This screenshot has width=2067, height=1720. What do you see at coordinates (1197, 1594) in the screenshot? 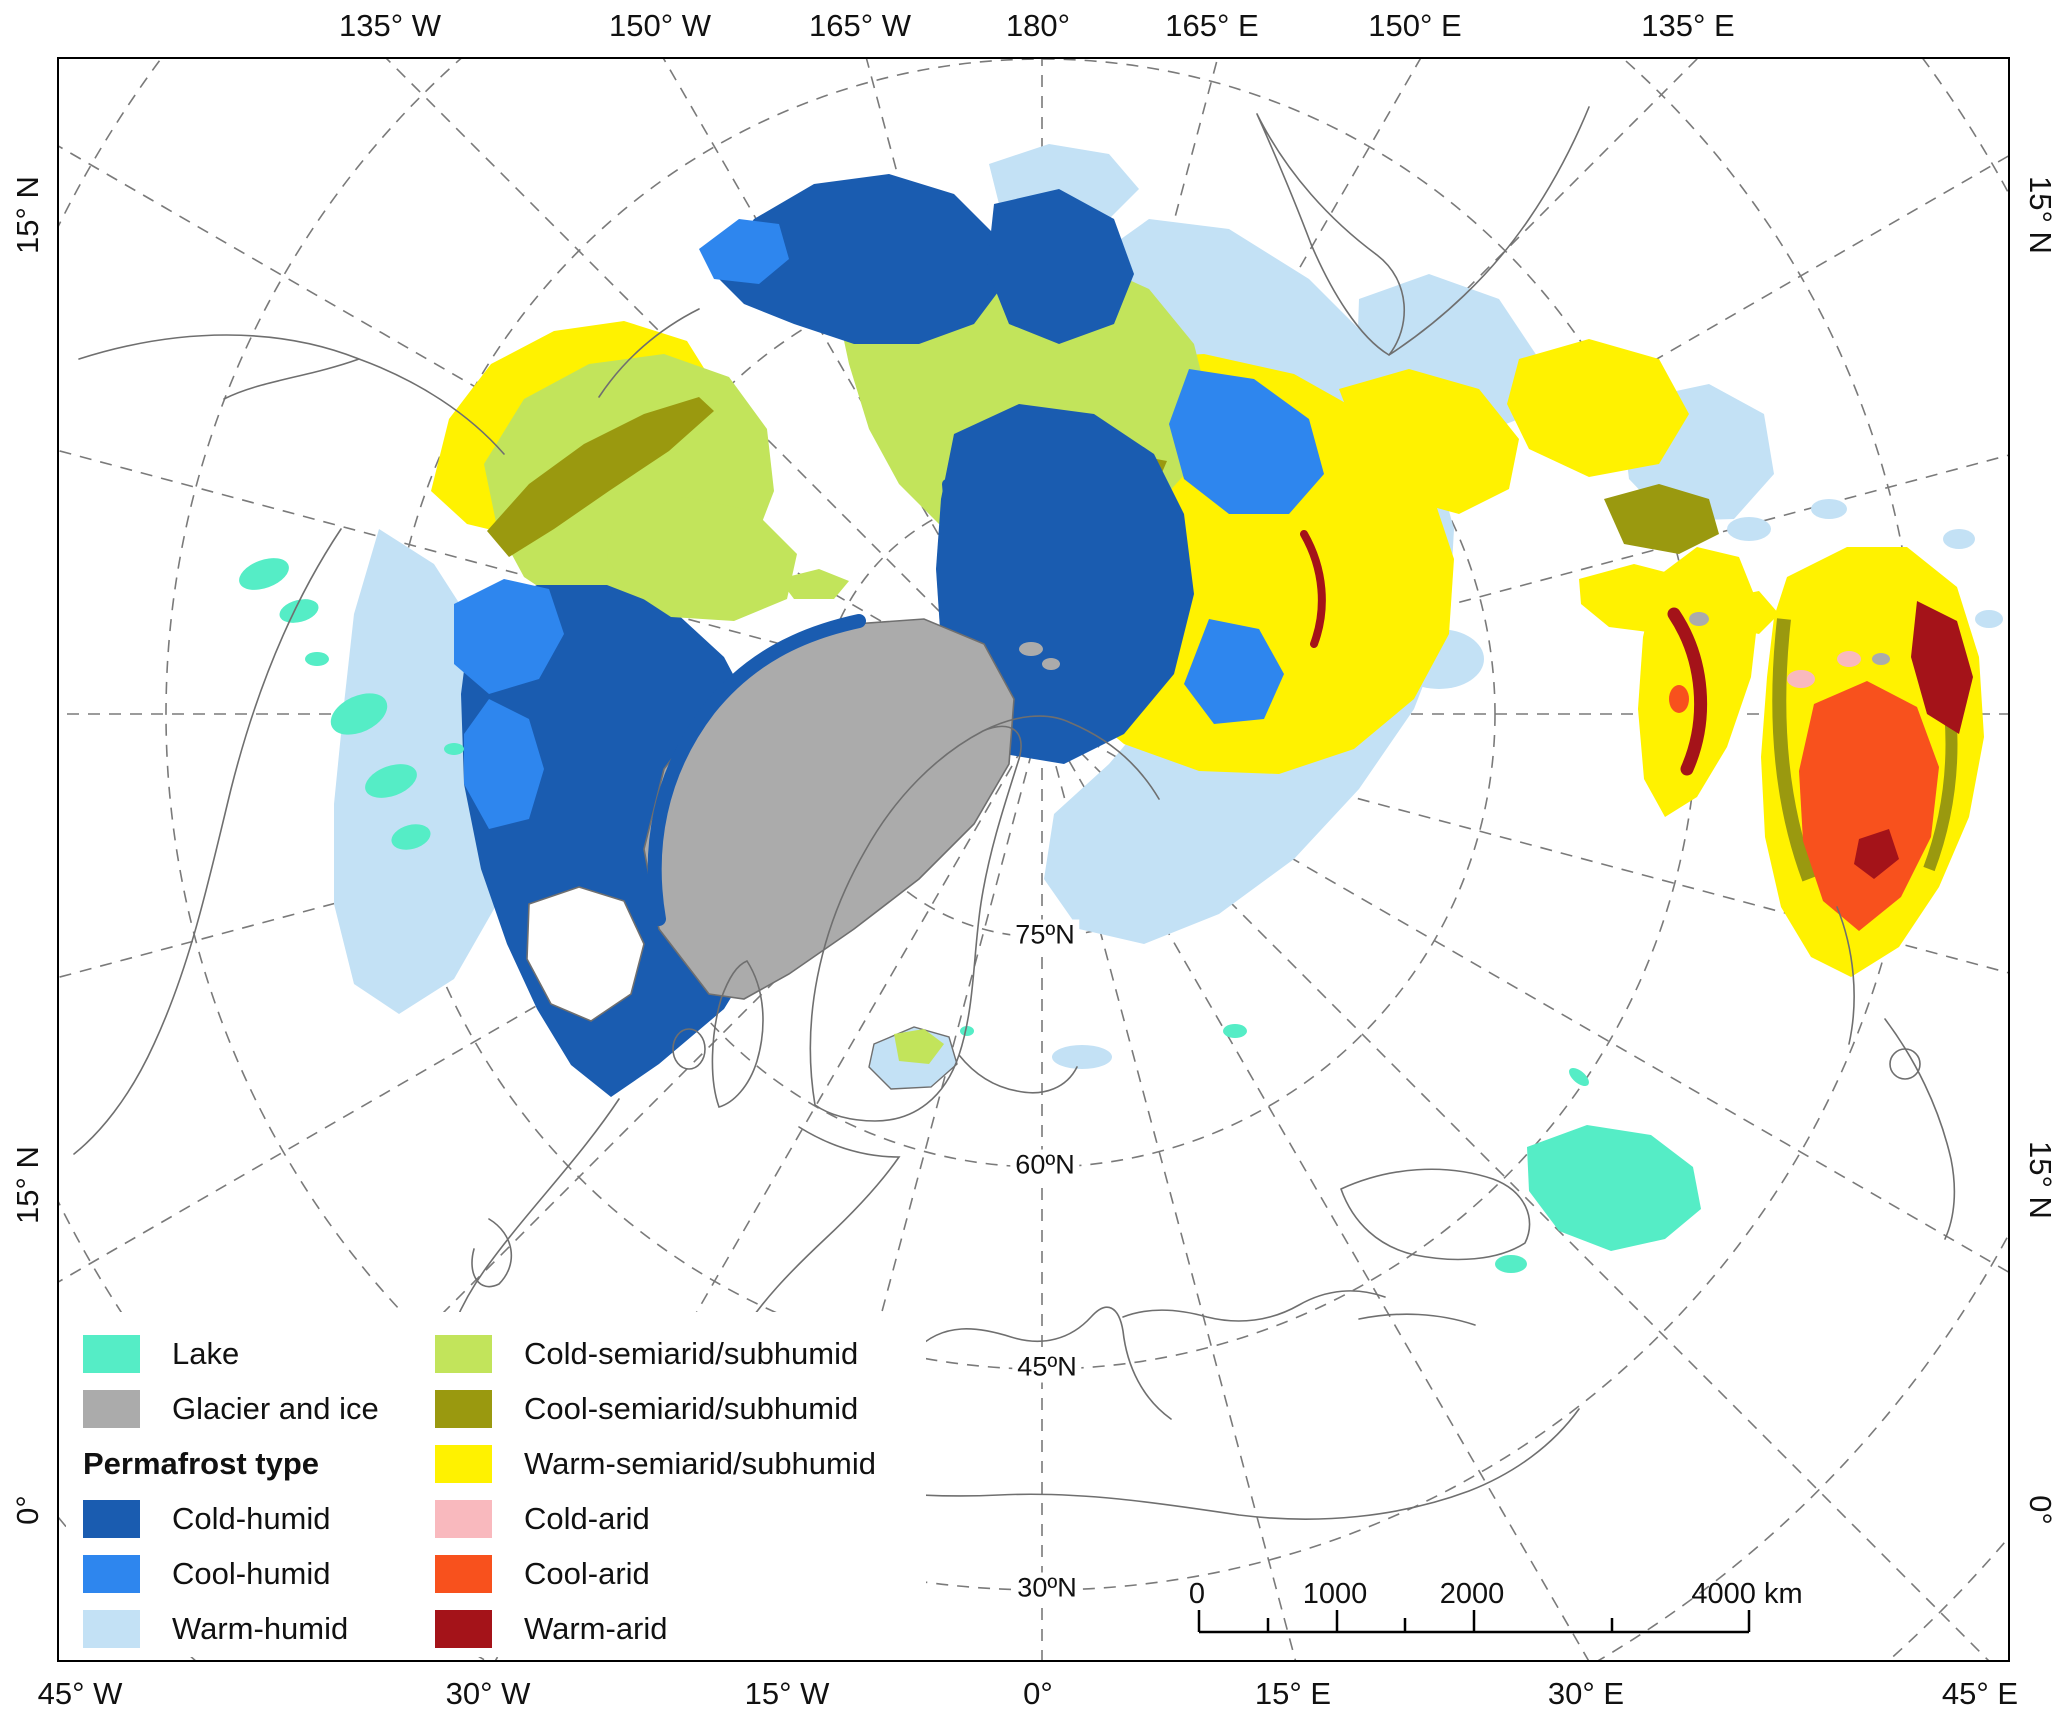
I see `scalebar-label-0: 0` at bounding box center [1197, 1594].